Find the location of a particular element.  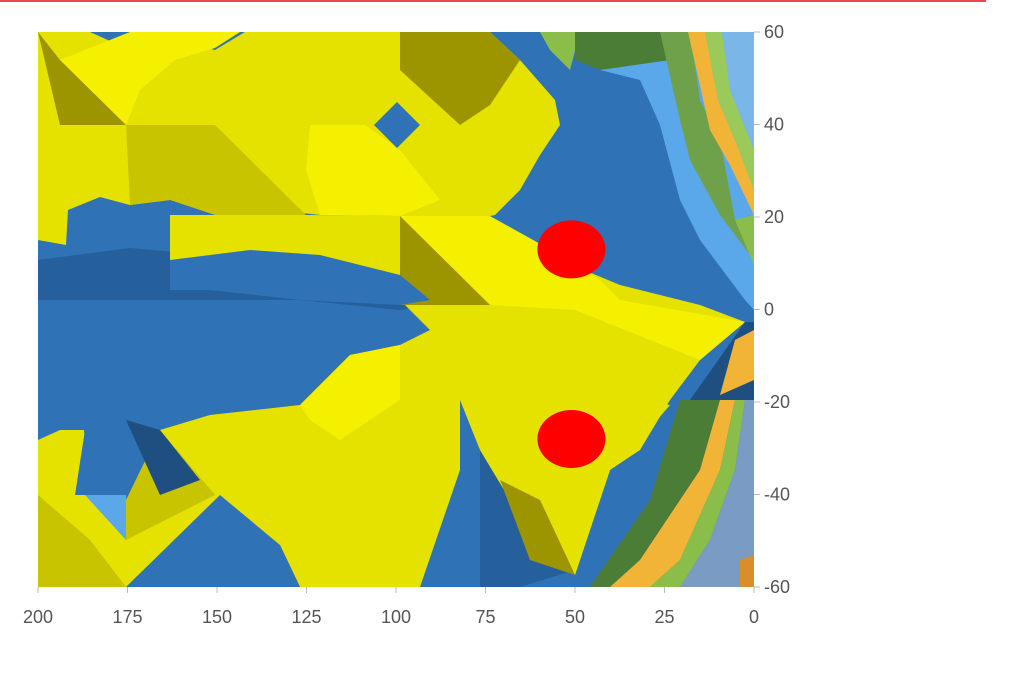

y-tick-label: 40 is located at coordinates (774, 125).